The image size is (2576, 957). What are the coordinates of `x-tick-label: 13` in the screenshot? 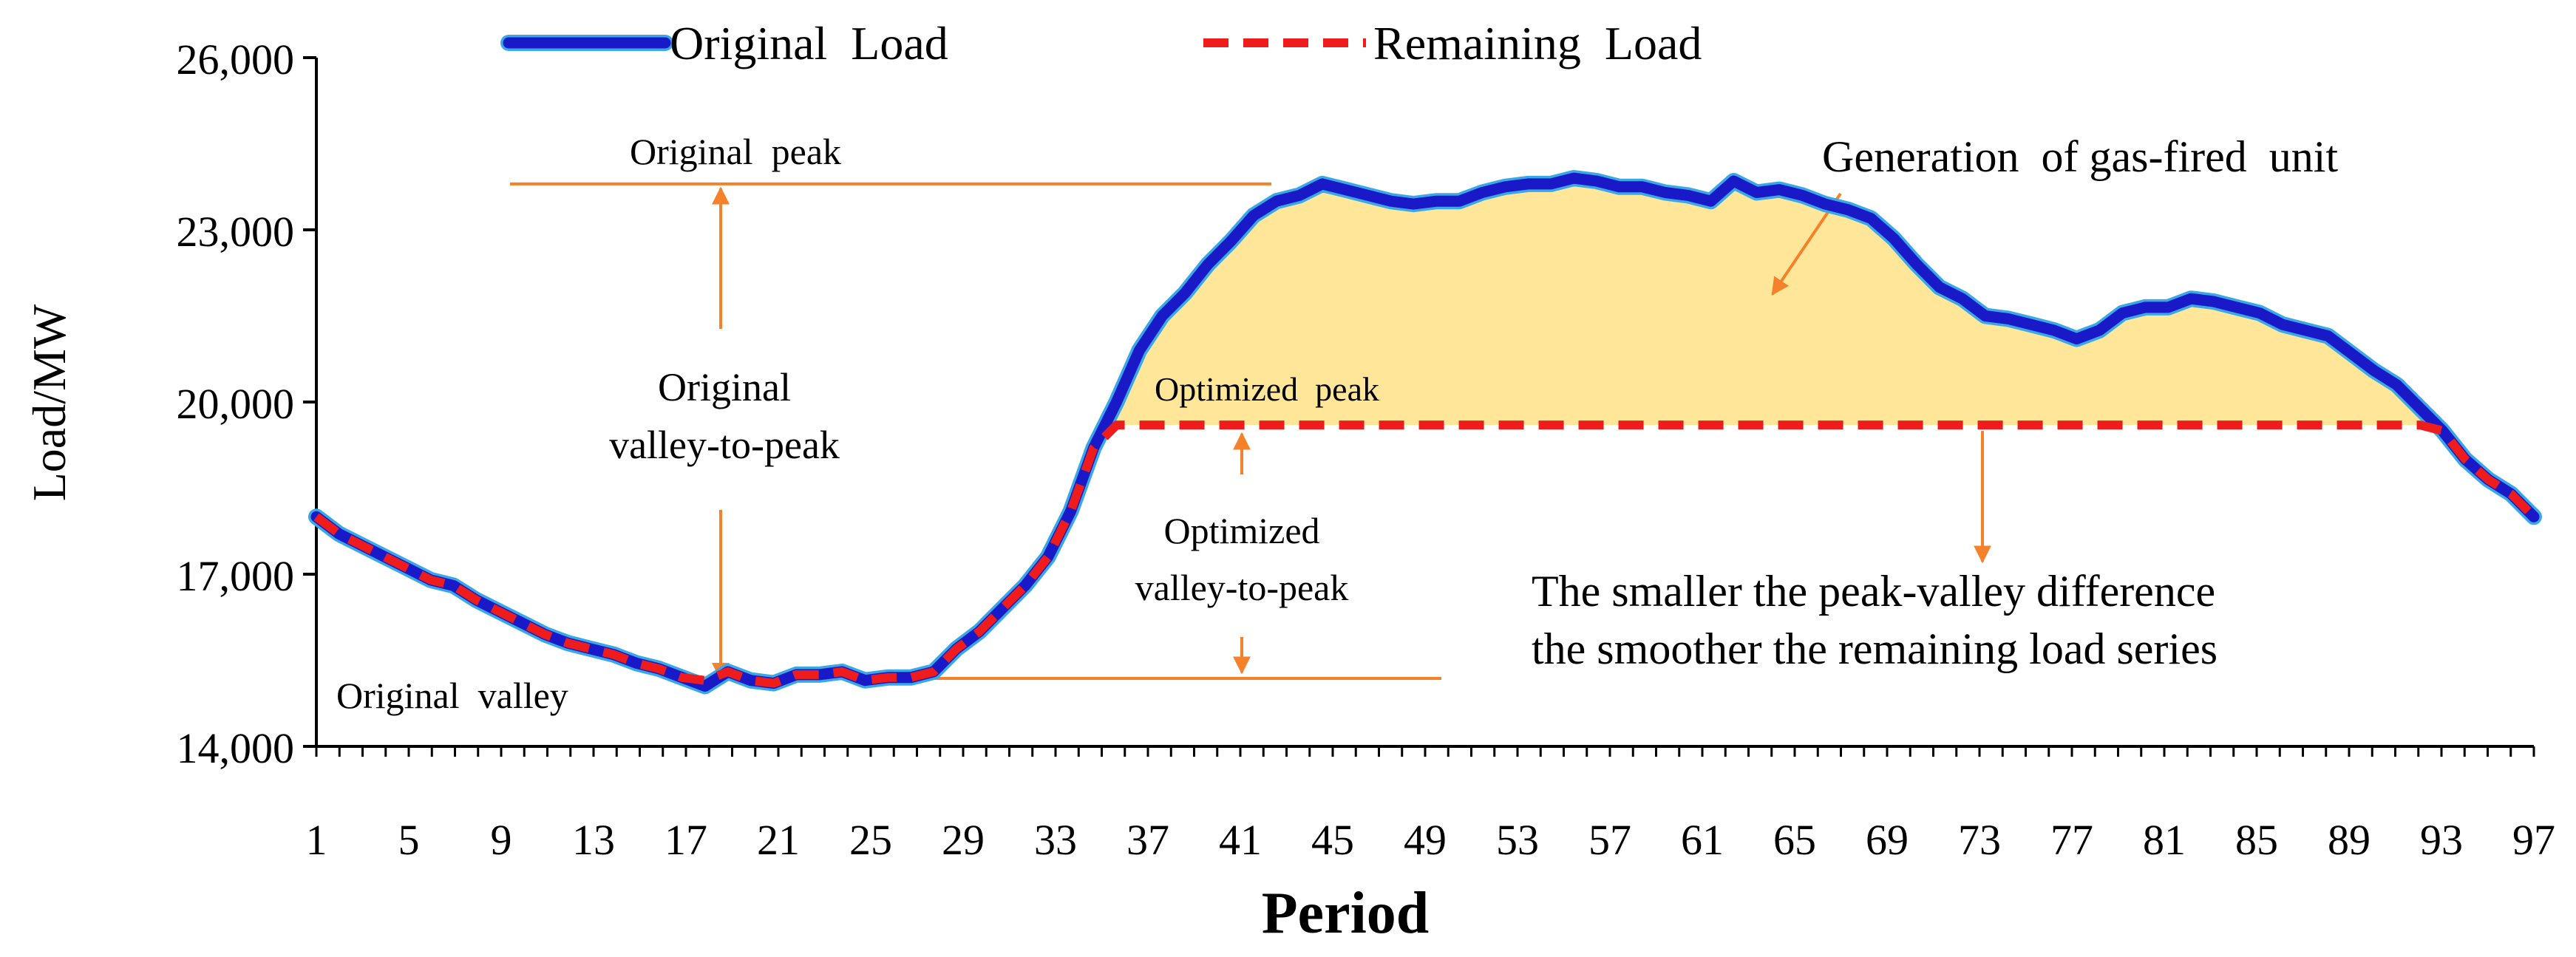 It's located at (593, 840).